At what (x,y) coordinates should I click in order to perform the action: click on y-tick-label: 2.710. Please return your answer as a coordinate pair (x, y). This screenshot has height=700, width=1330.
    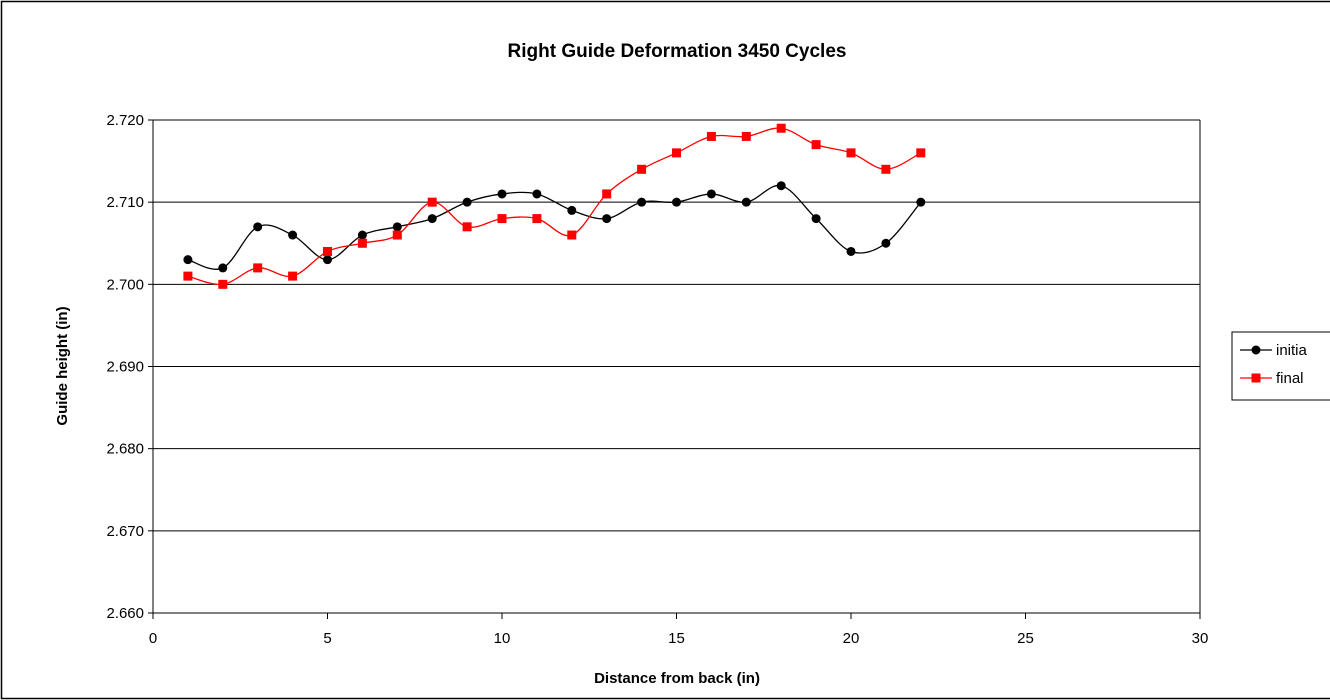
    Looking at the image, I should click on (125, 202).